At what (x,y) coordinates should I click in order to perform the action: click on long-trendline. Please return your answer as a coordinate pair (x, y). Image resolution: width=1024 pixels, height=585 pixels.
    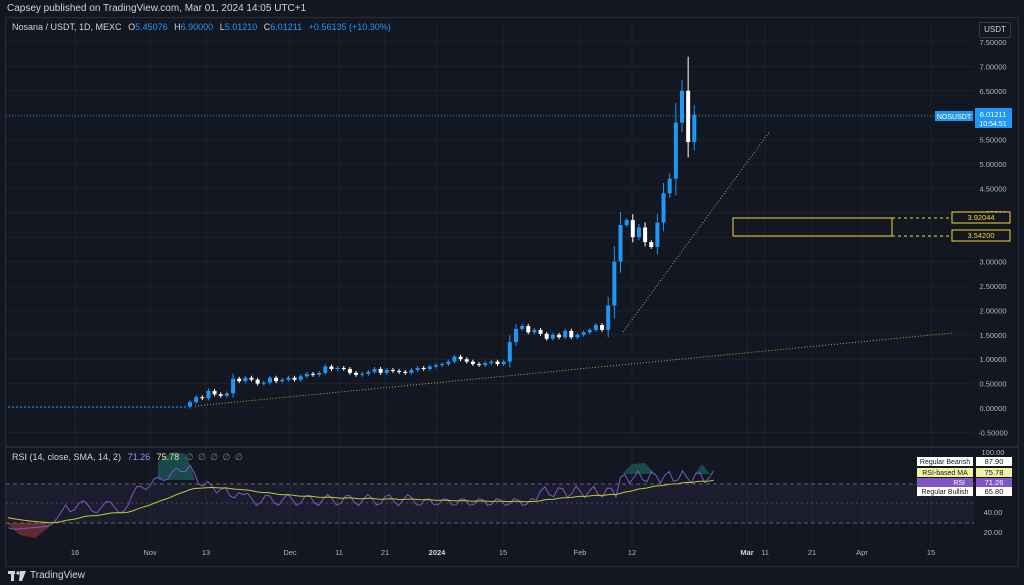
    Looking at the image, I should click on (573, 369).